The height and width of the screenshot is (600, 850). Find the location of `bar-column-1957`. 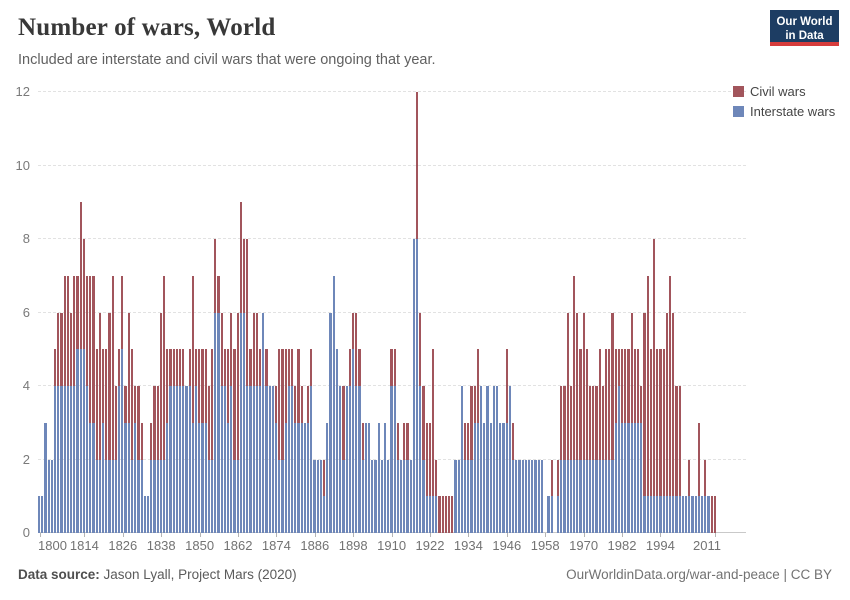

bar-column-1957 is located at coordinates (542, 312).